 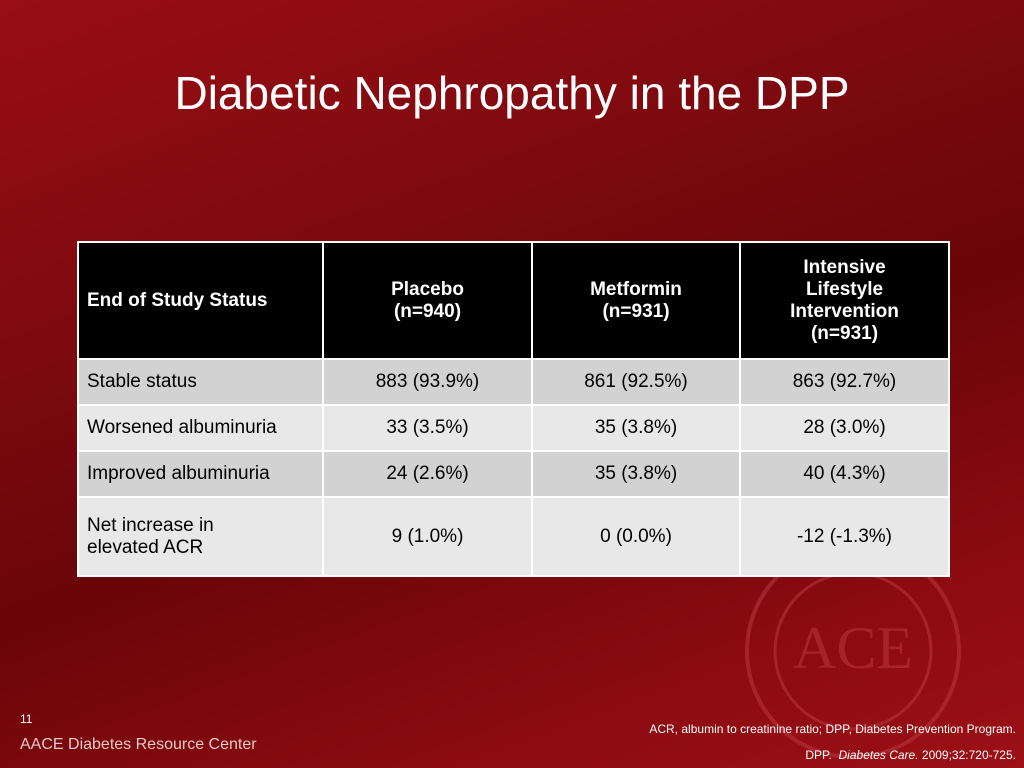 I want to click on seal-letters: ACE, so click(x=853, y=648).